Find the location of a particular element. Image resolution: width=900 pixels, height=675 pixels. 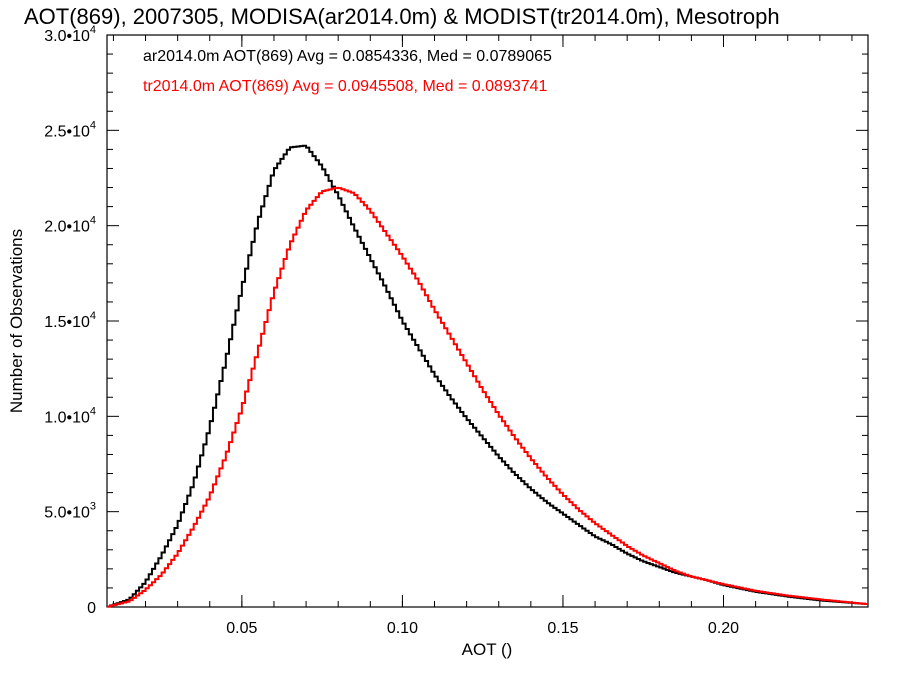

y-tick-label: 2.5•104 is located at coordinates (70, 129).